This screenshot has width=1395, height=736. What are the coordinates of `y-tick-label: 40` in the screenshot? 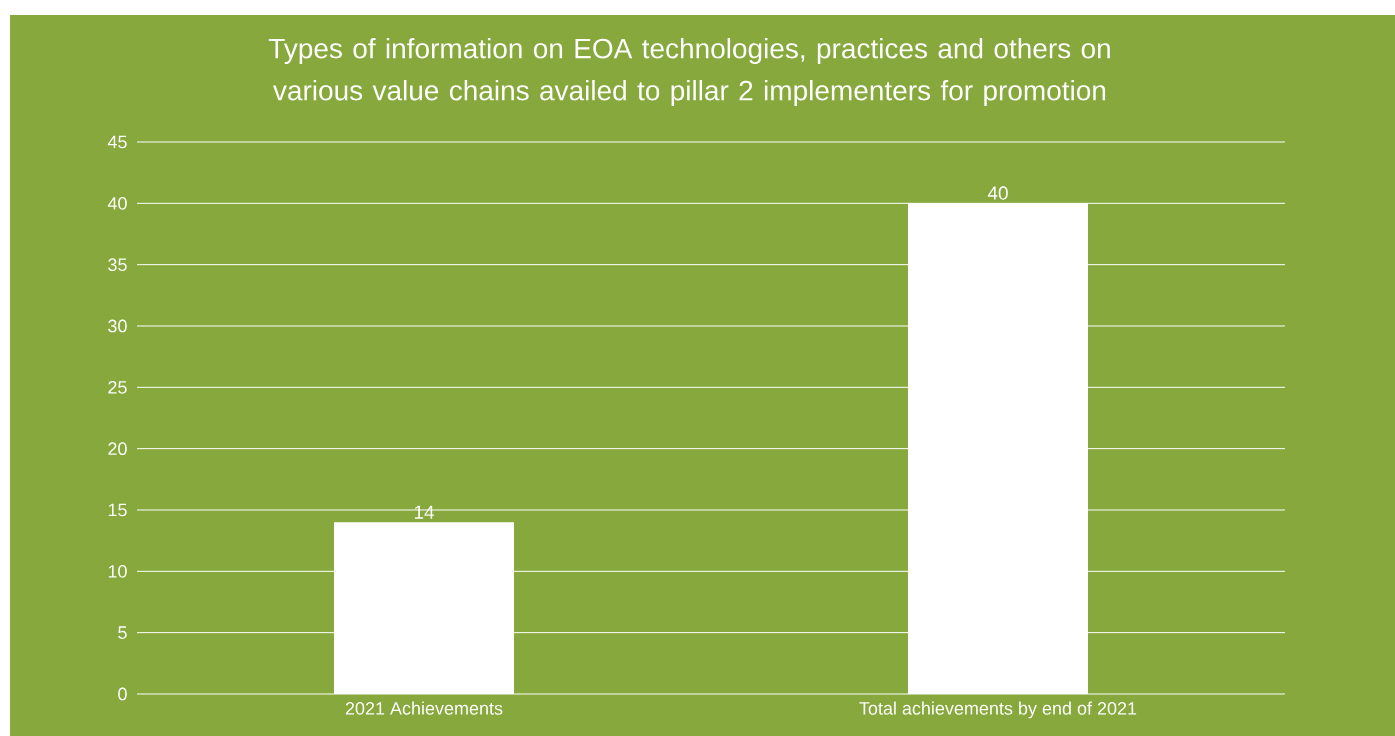 It's located at (117, 203).